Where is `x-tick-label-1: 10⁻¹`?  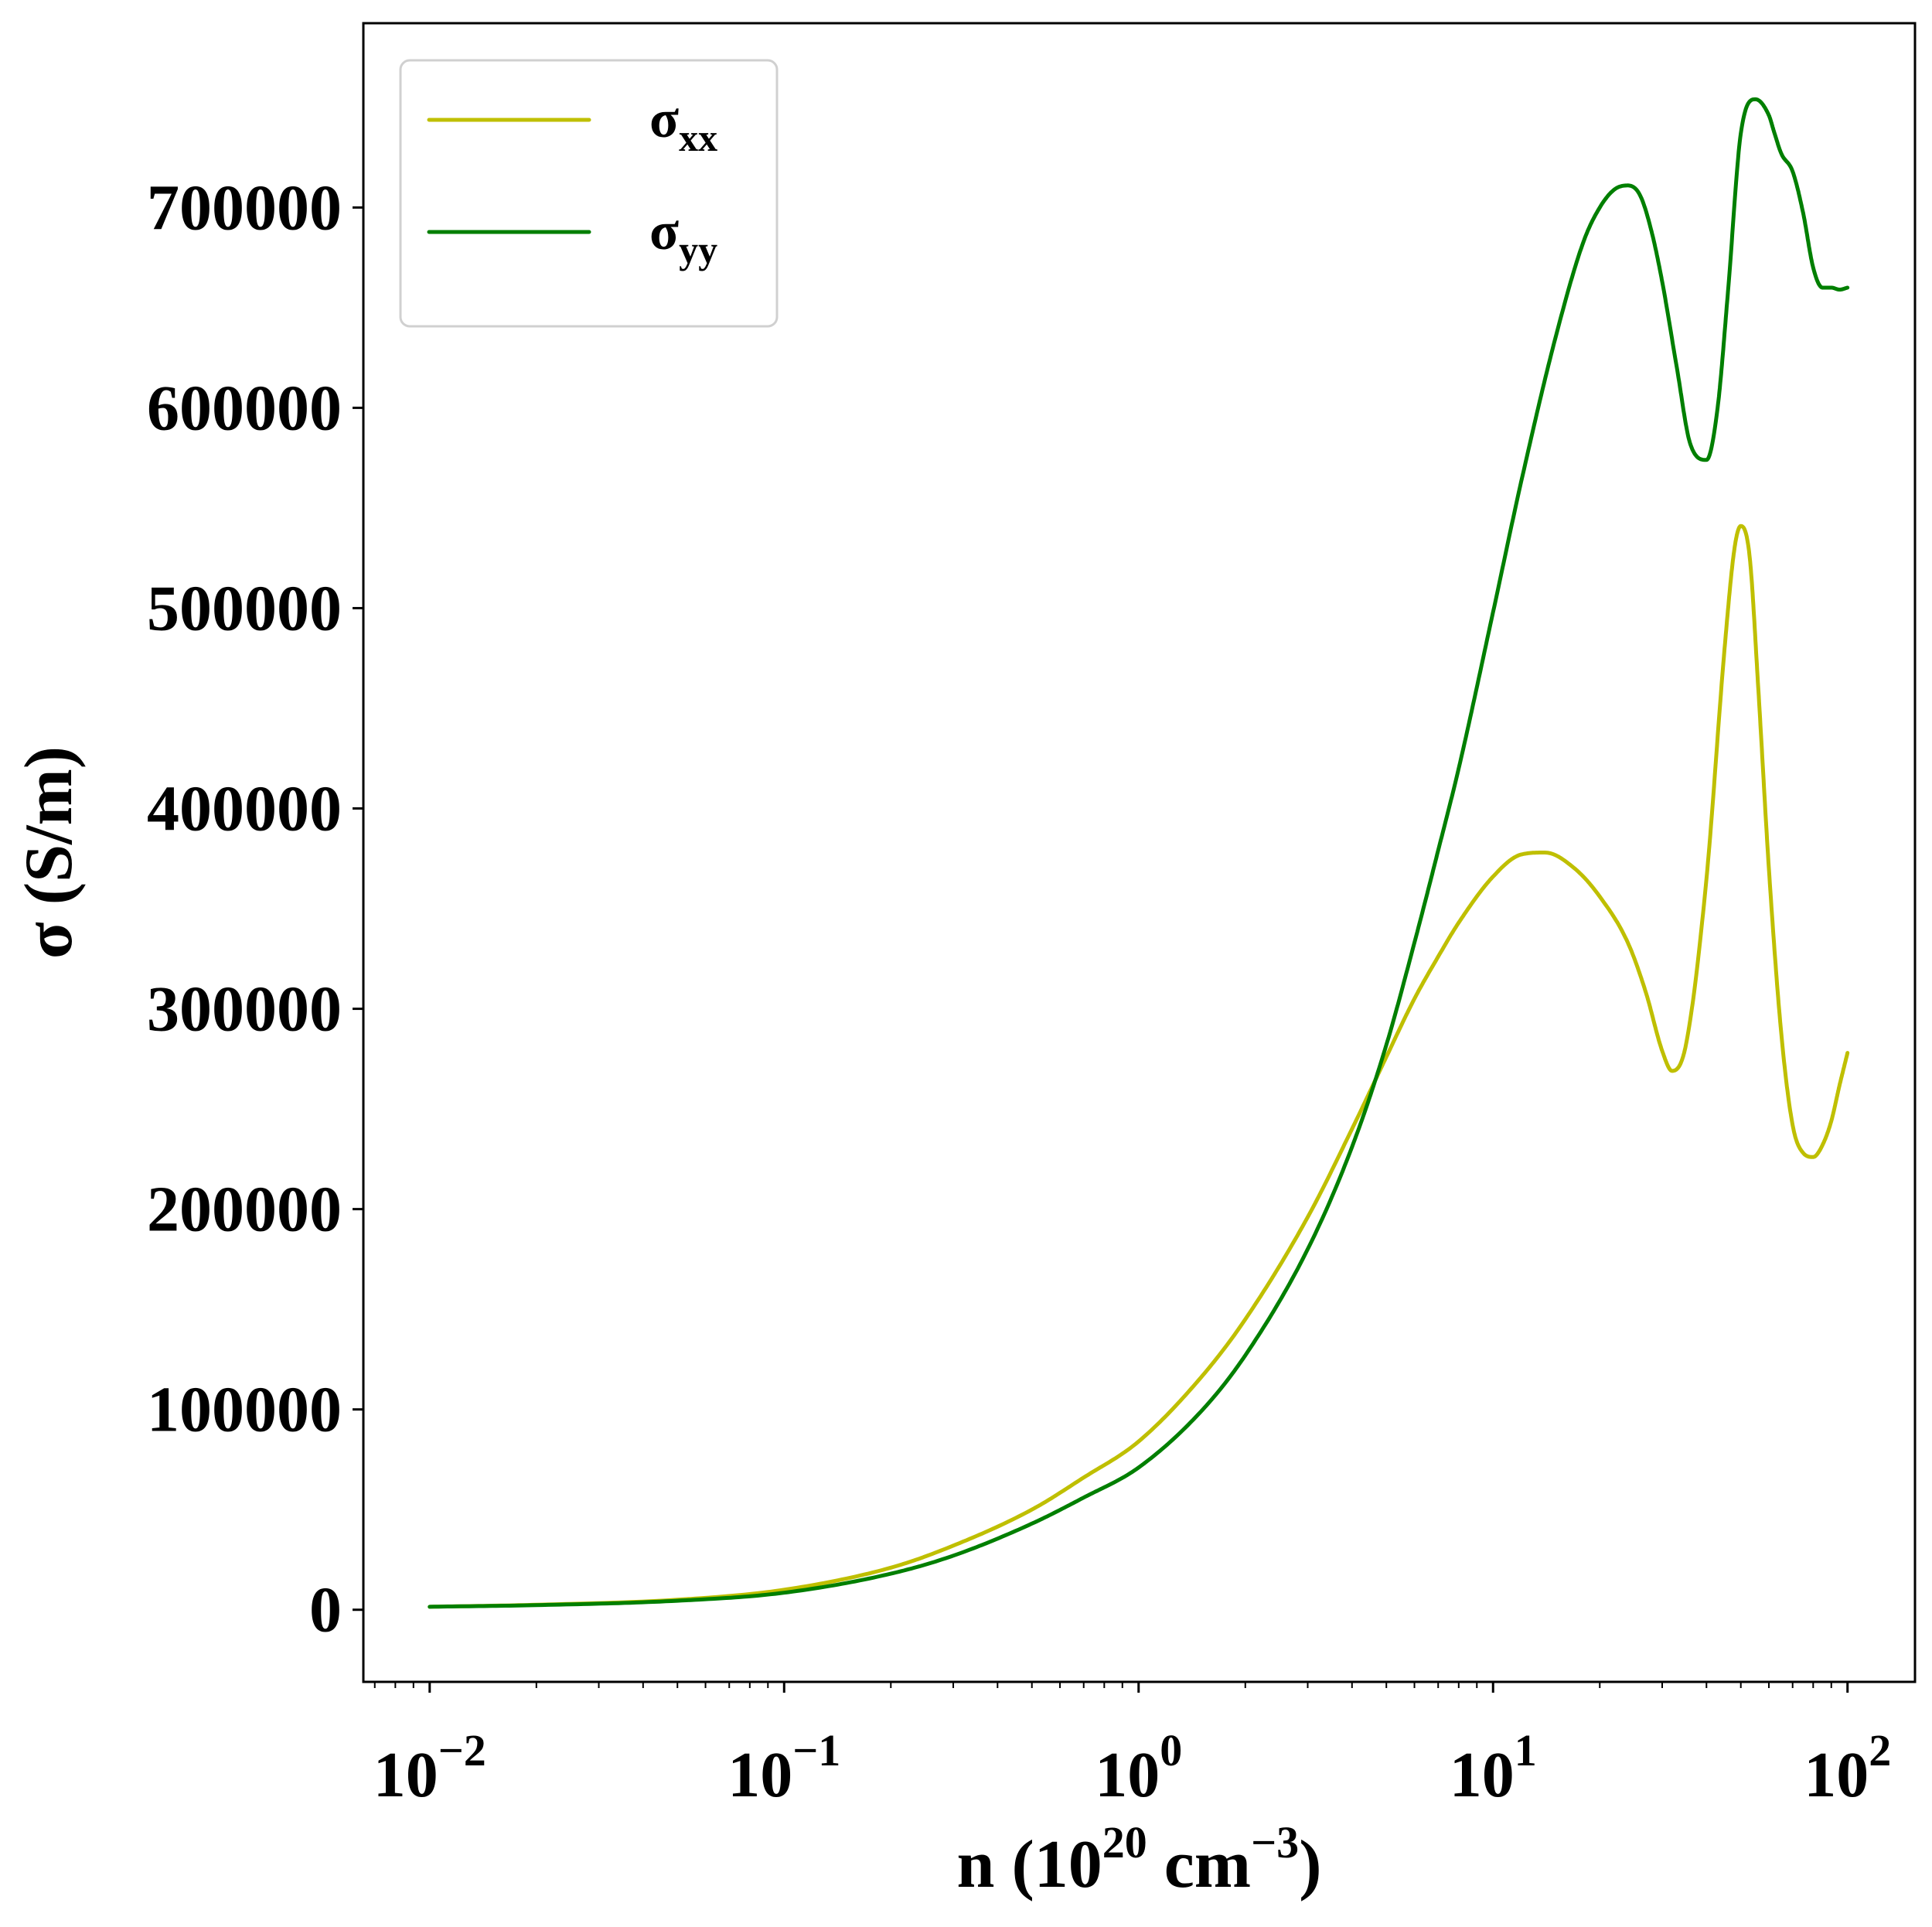
x-tick-label-1: 10⁻¹ is located at coordinates (783, 1768).